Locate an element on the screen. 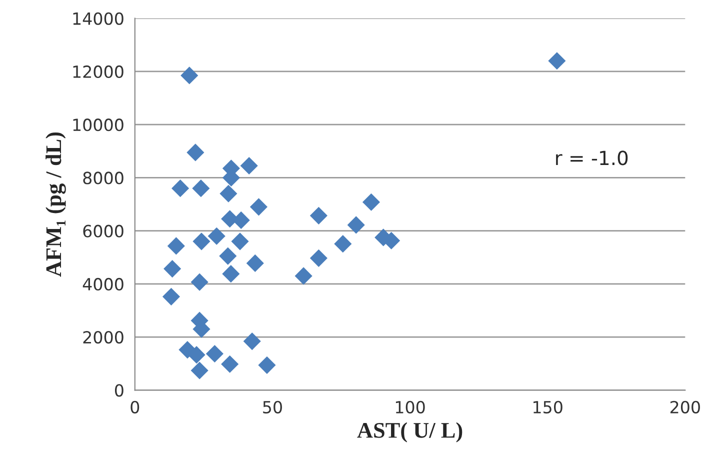 This screenshot has width=710, height=459. y-tick-label: 2000 is located at coordinates (103, 337).